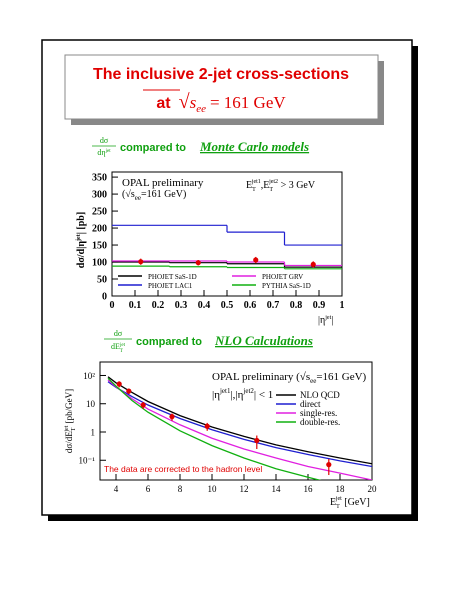 This screenshot has height=594, width=459. Describe the element at coordinates (221, 87) in the screenshot. I see `title-box` at that location.